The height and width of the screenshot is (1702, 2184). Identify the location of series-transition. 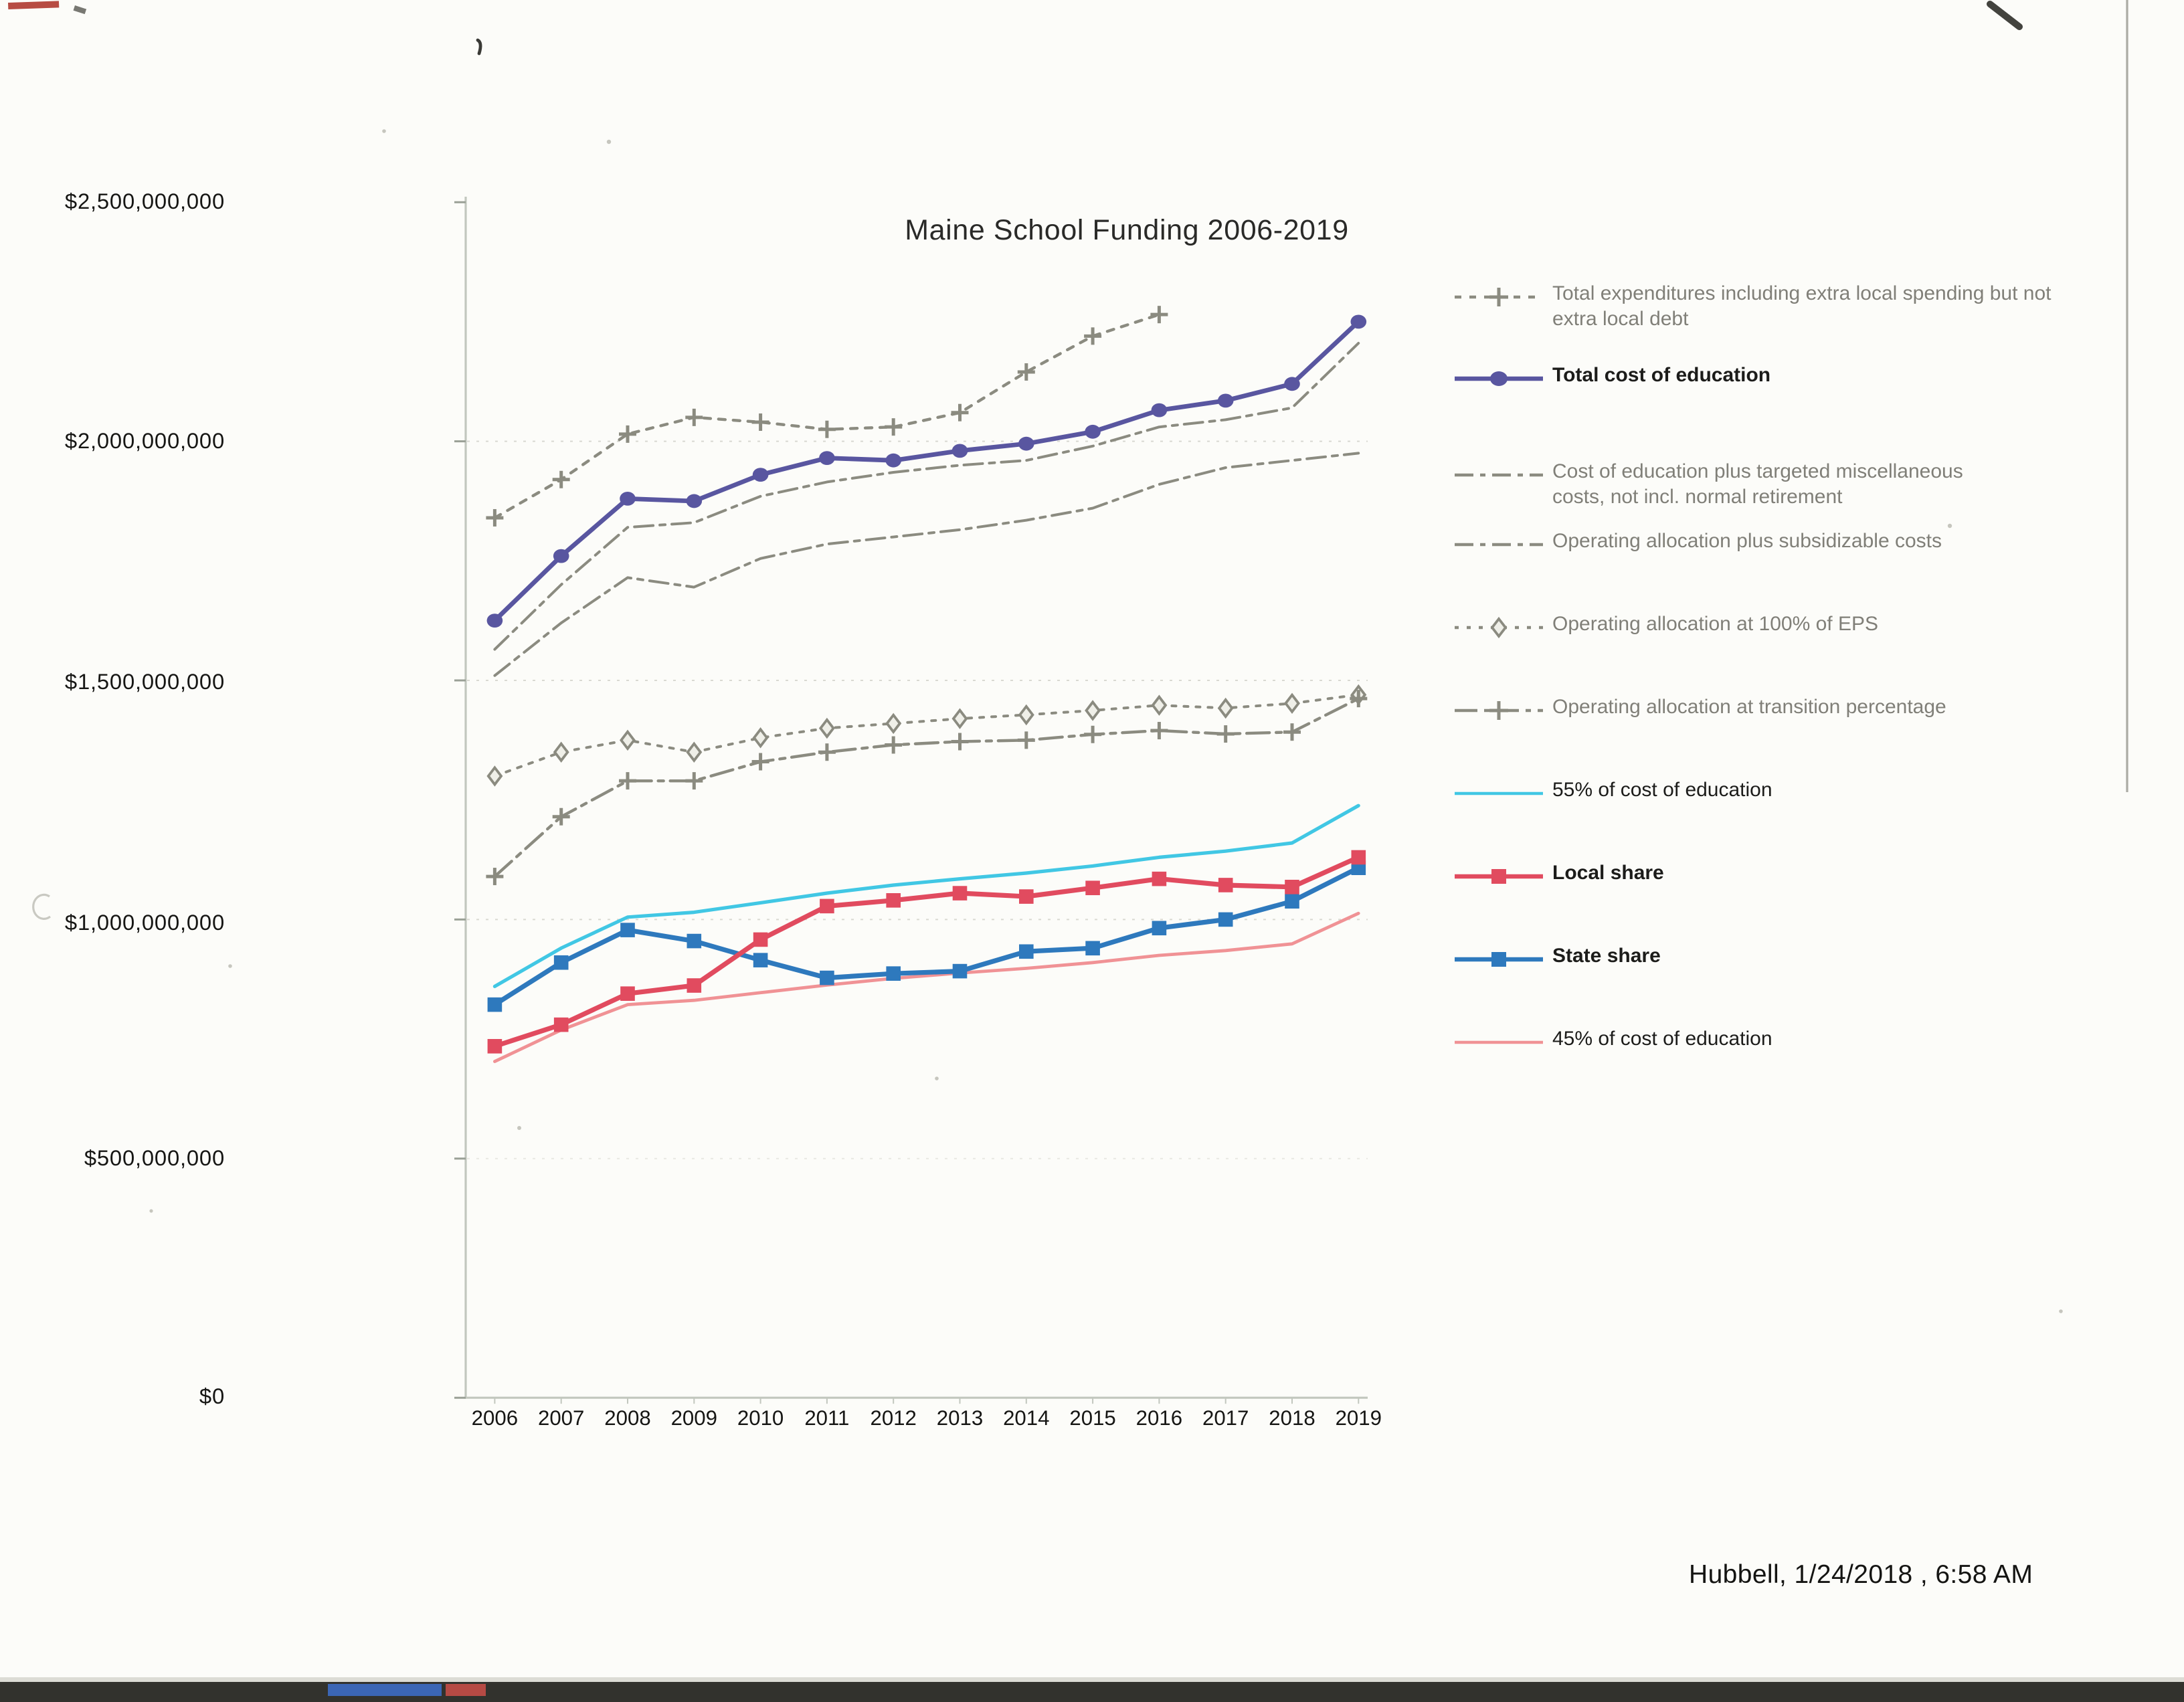
(927, 788).